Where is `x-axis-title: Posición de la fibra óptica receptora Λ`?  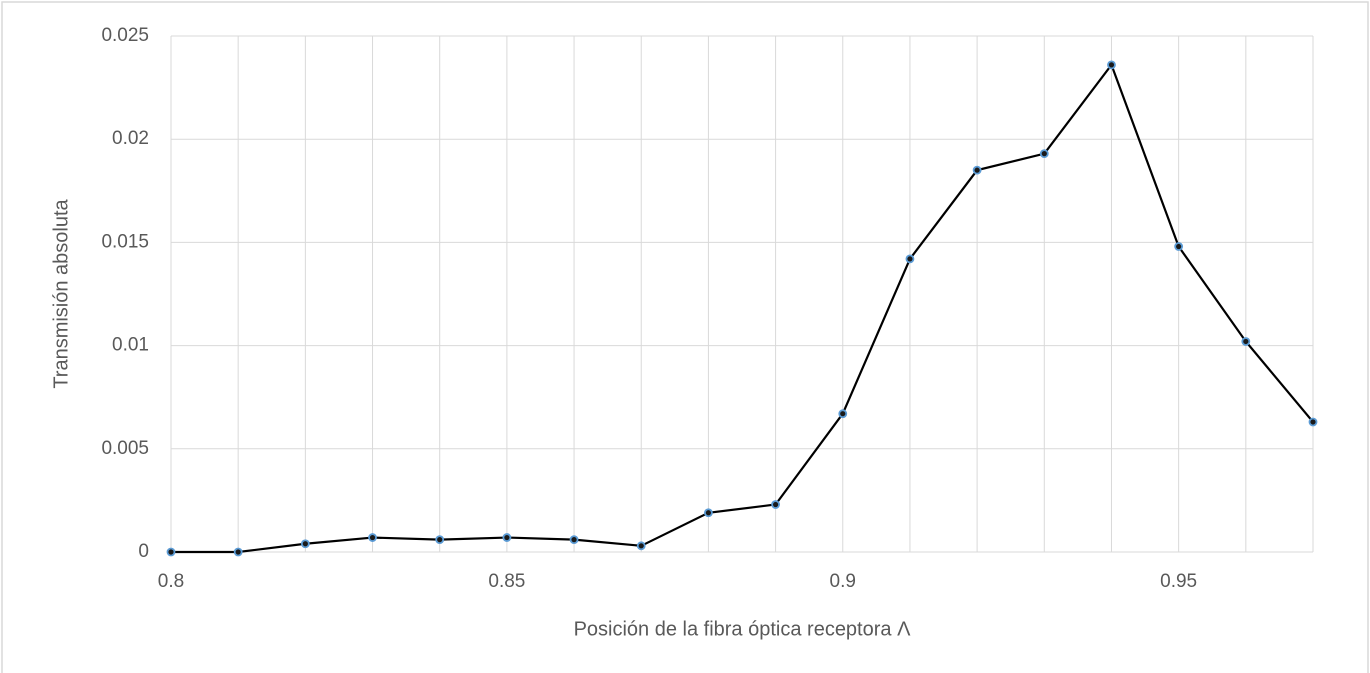 x-axis-title: Posición de la fibra óptica receptora Λ is located at coordinates (743, 629).